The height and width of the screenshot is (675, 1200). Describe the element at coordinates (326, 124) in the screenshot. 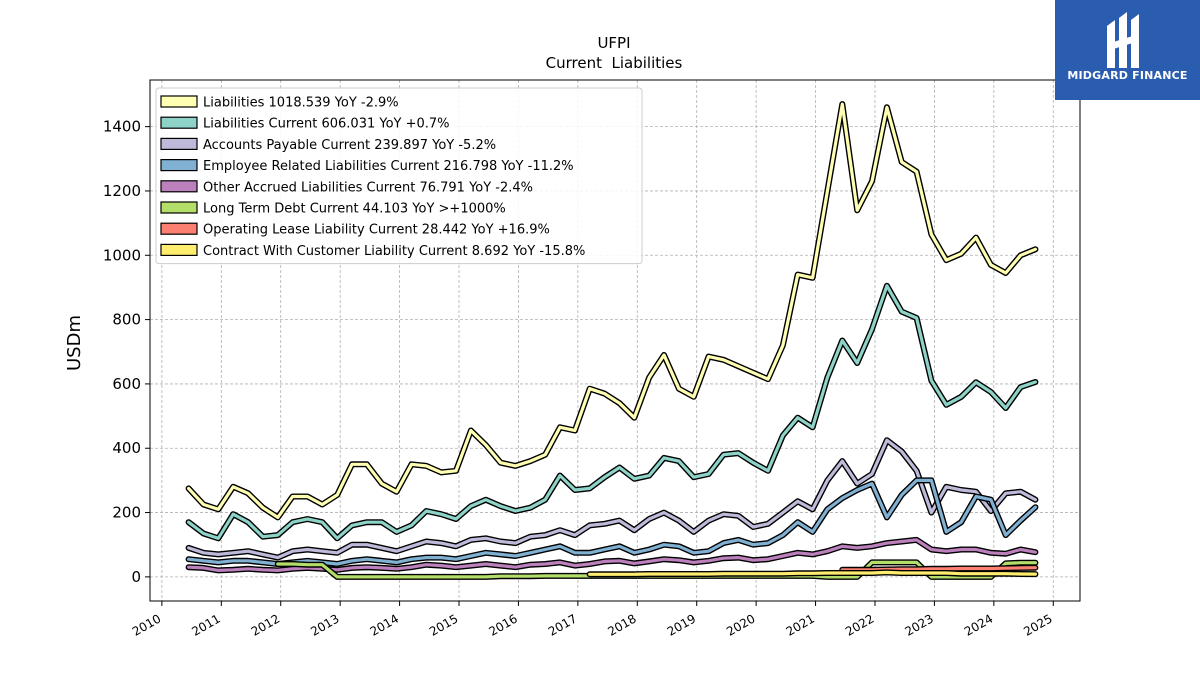

I see `legend-label: Liabilities Current 606.031 YoY +0.7%` at that location.